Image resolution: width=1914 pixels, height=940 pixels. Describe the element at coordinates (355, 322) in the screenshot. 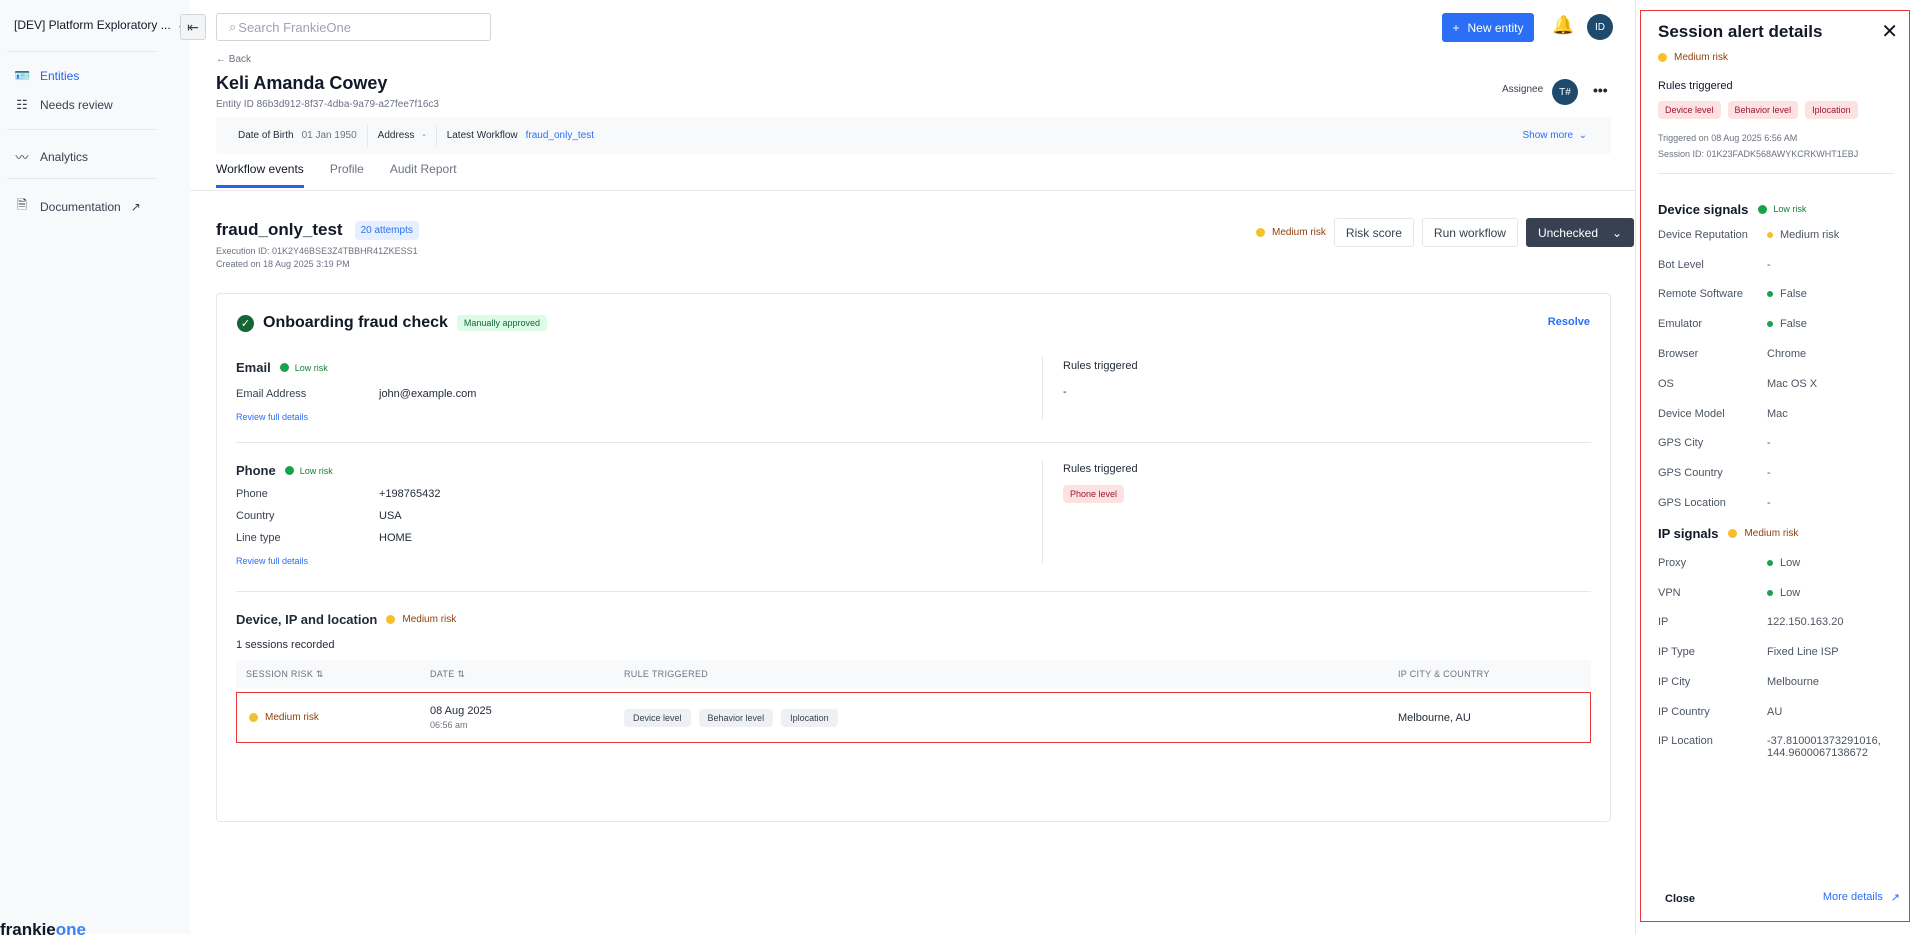

I see `check-title: Onboarding fraud check` at that location.